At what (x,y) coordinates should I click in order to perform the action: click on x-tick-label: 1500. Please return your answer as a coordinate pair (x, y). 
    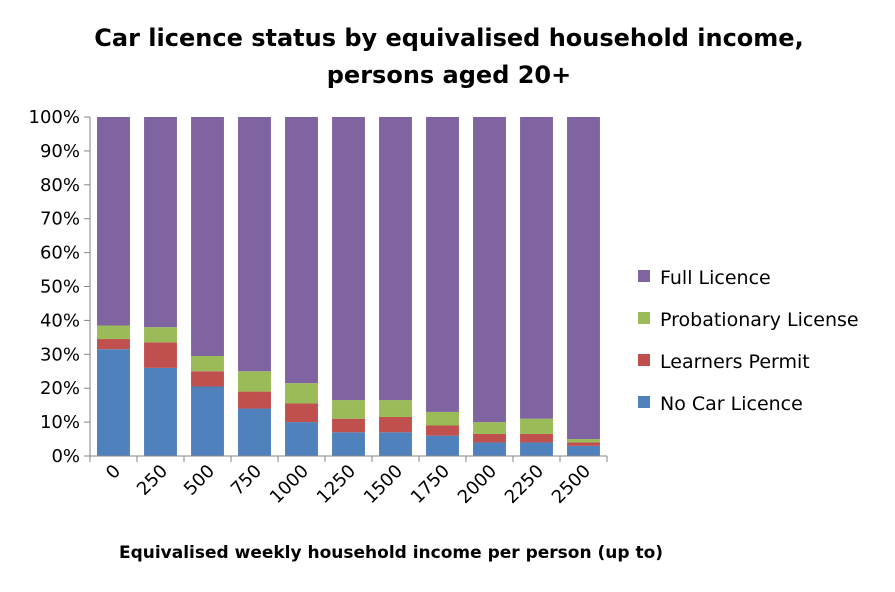
    Looking at the image, I should click on (383, 484).